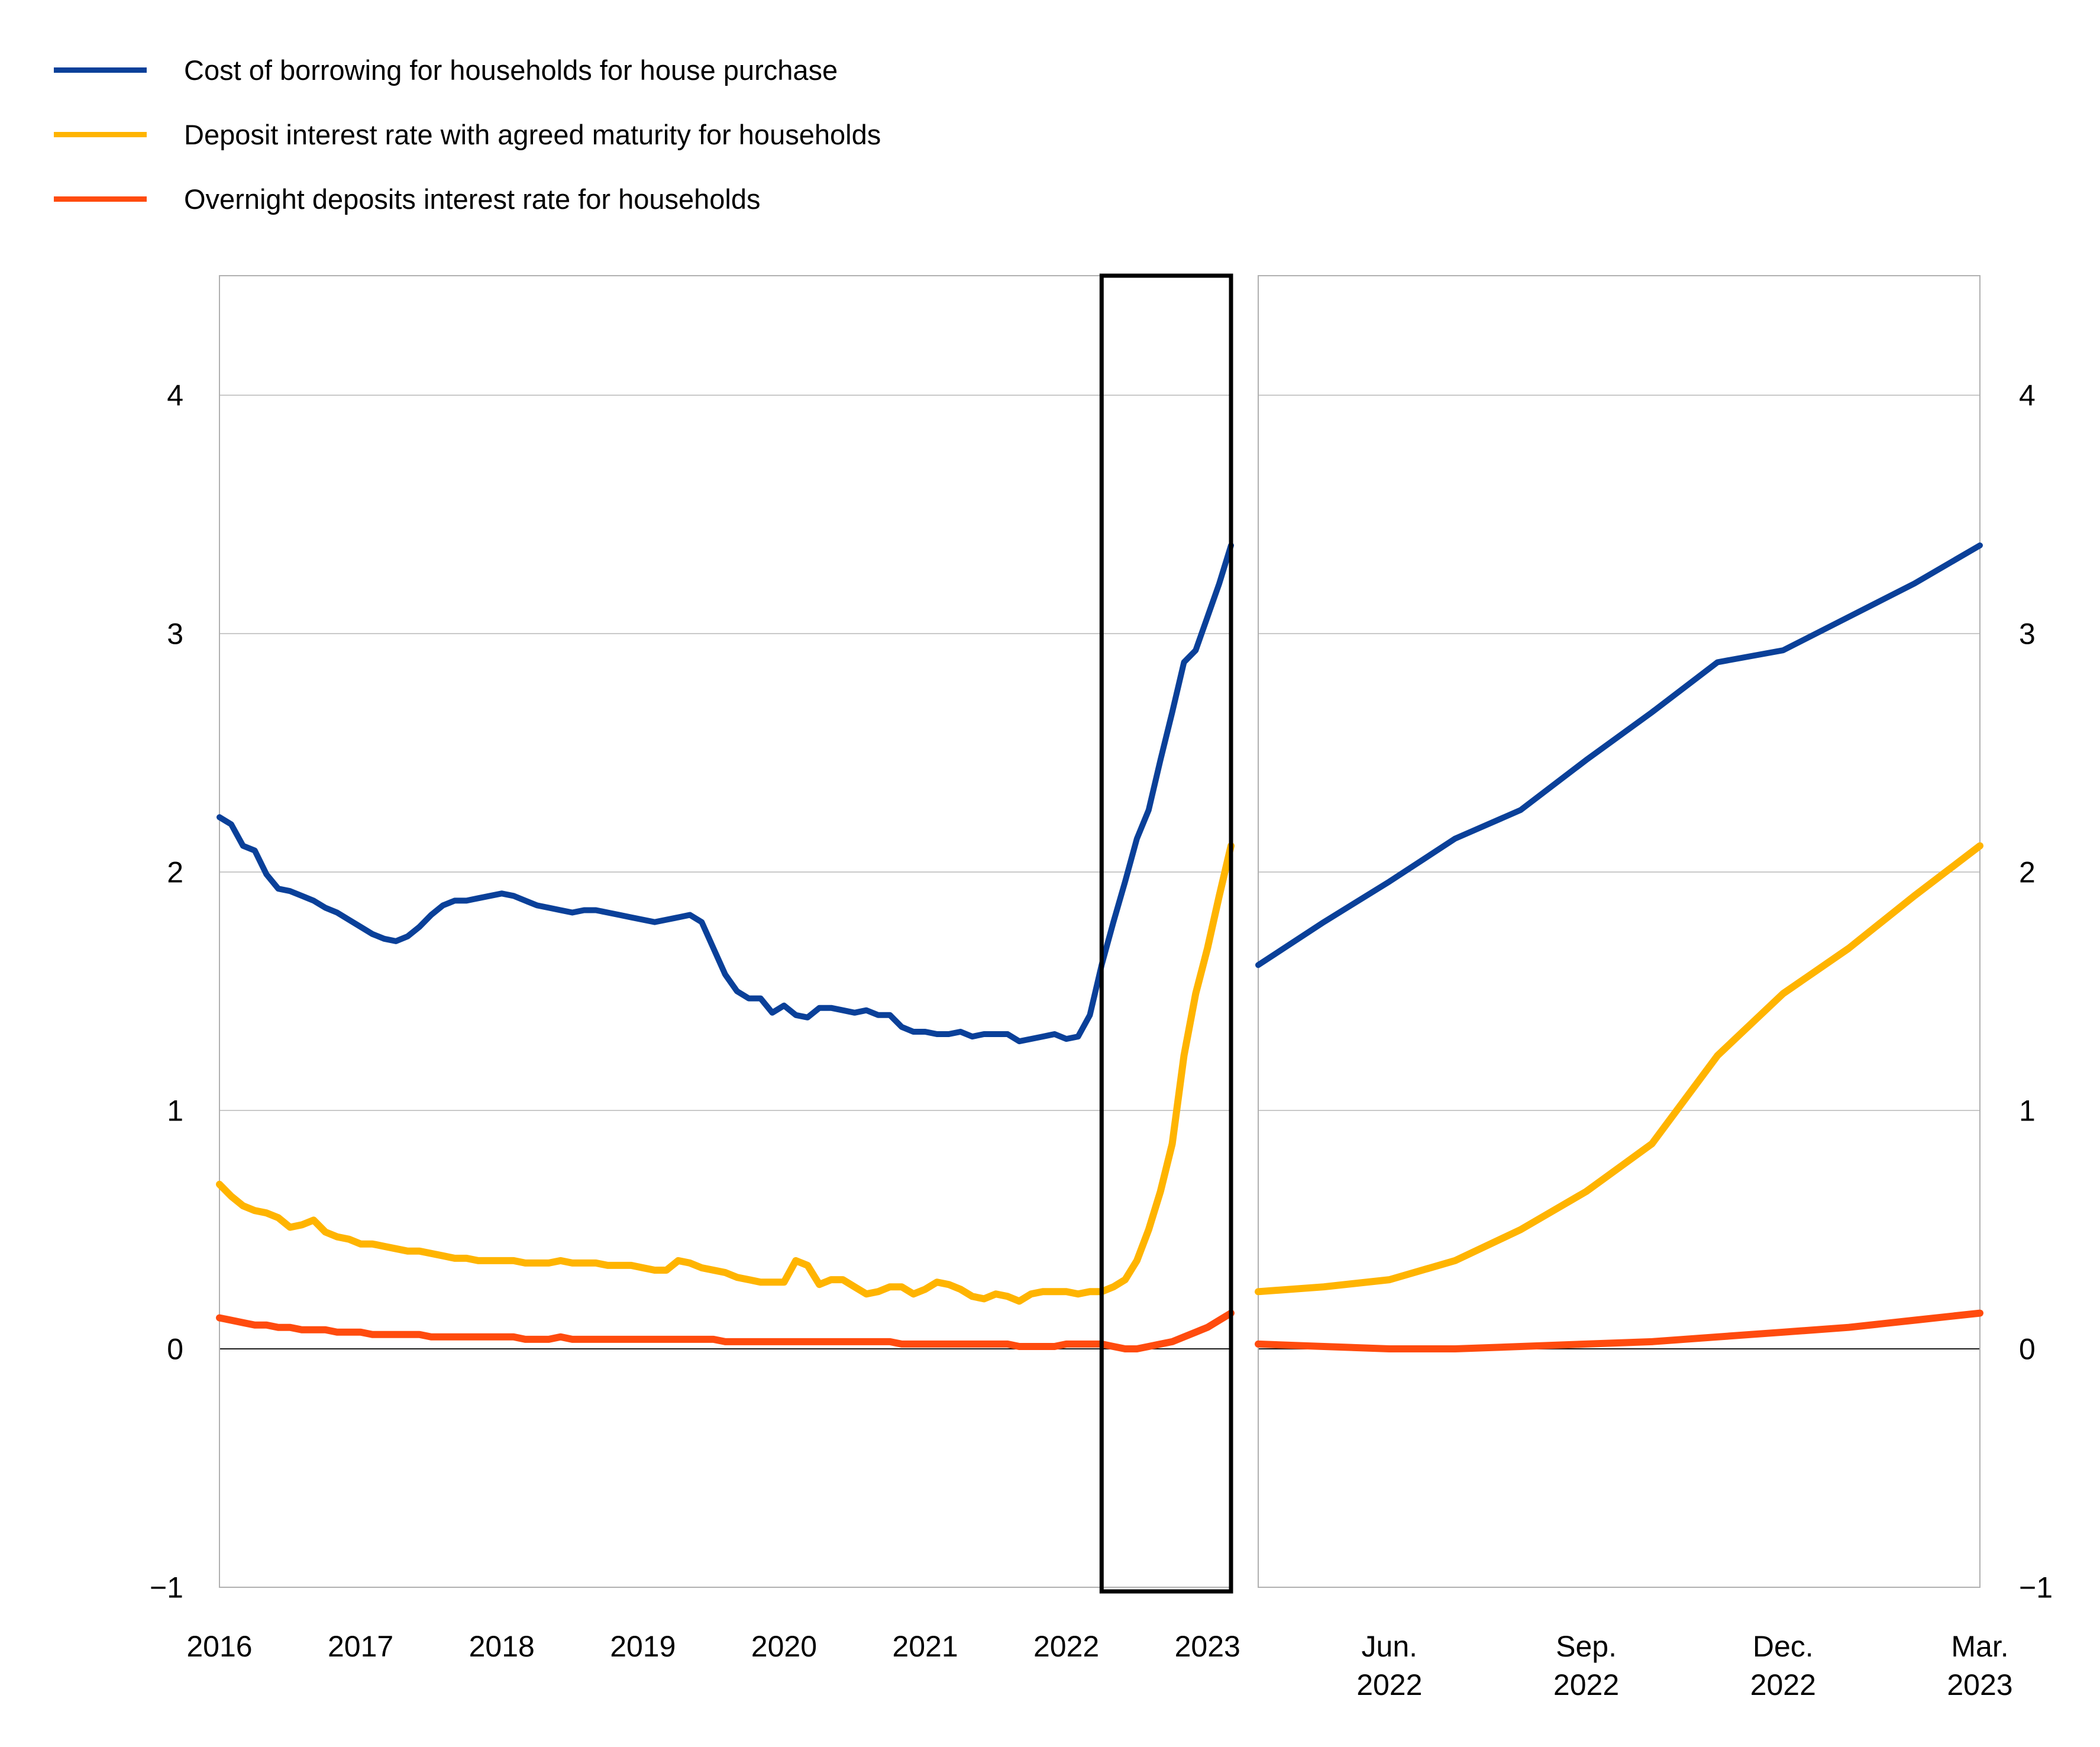  What do you see at coordinates (166, 1587) in the screenshot?
I see `y-axis-label-history-−1: −1` at bounding box center [166, 1587].